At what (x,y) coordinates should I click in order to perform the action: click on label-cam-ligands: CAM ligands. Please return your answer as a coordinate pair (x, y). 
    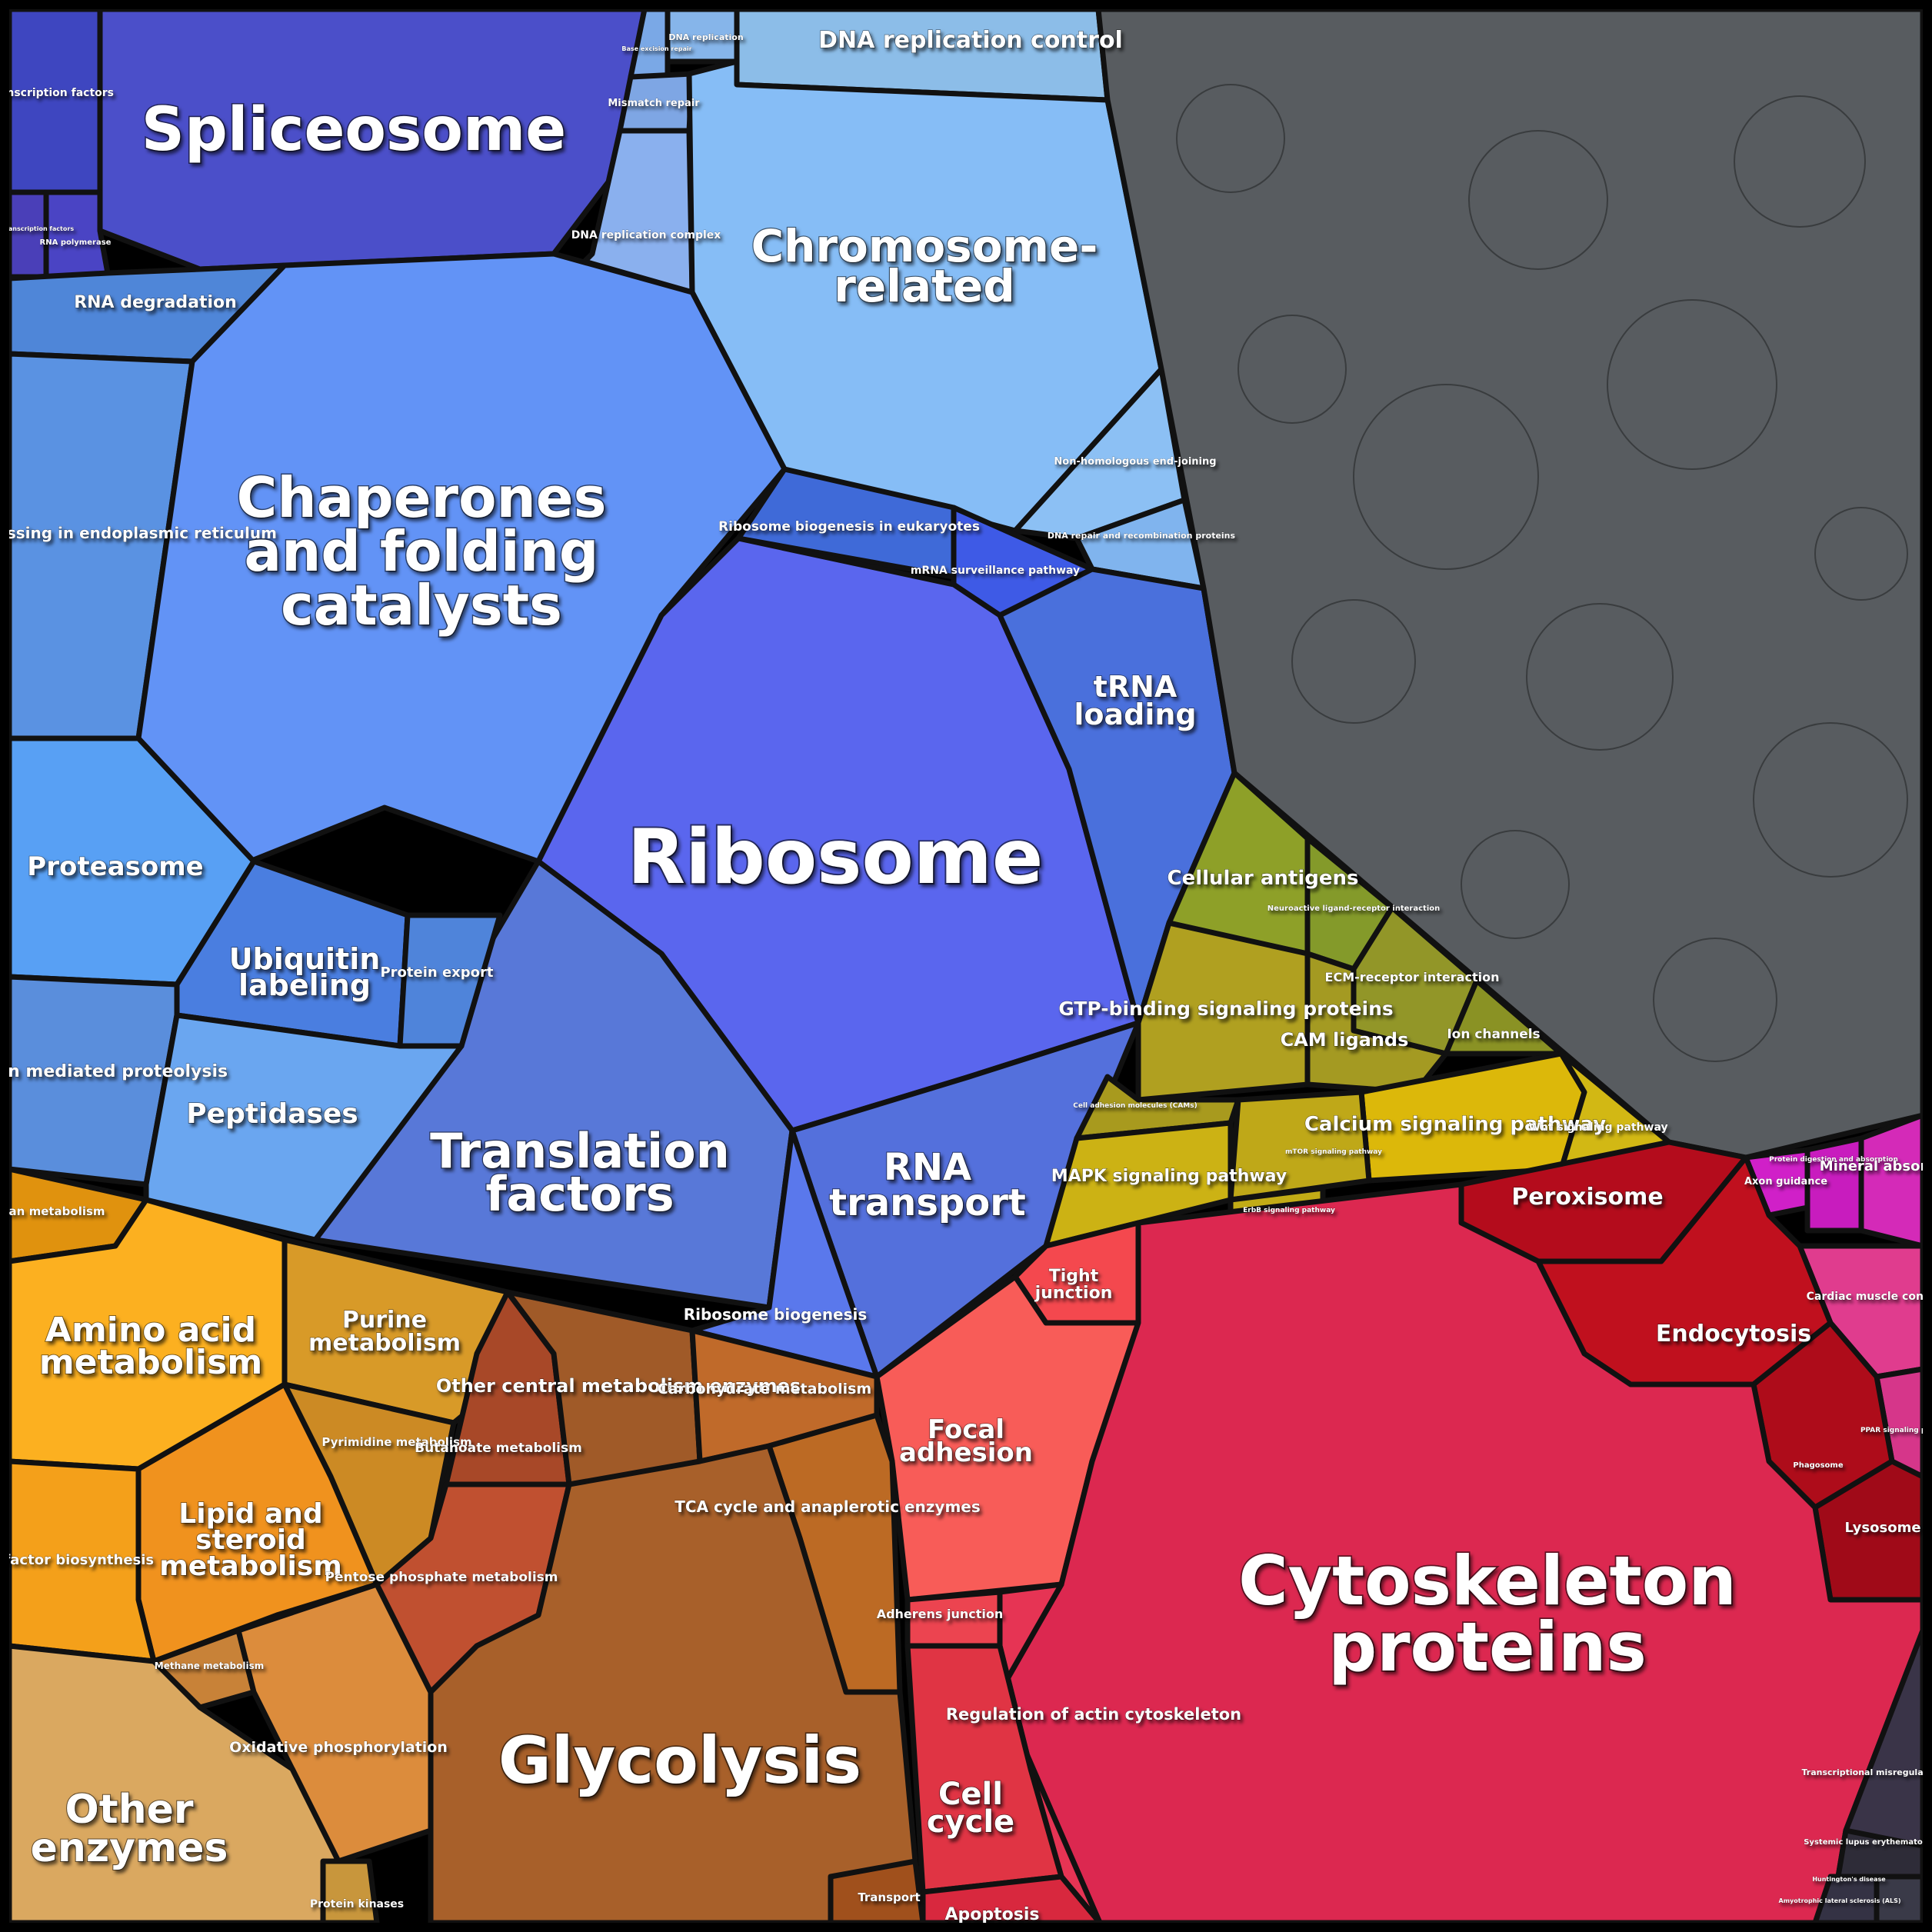
    Looking at the image, I should click on (1345, 1040).